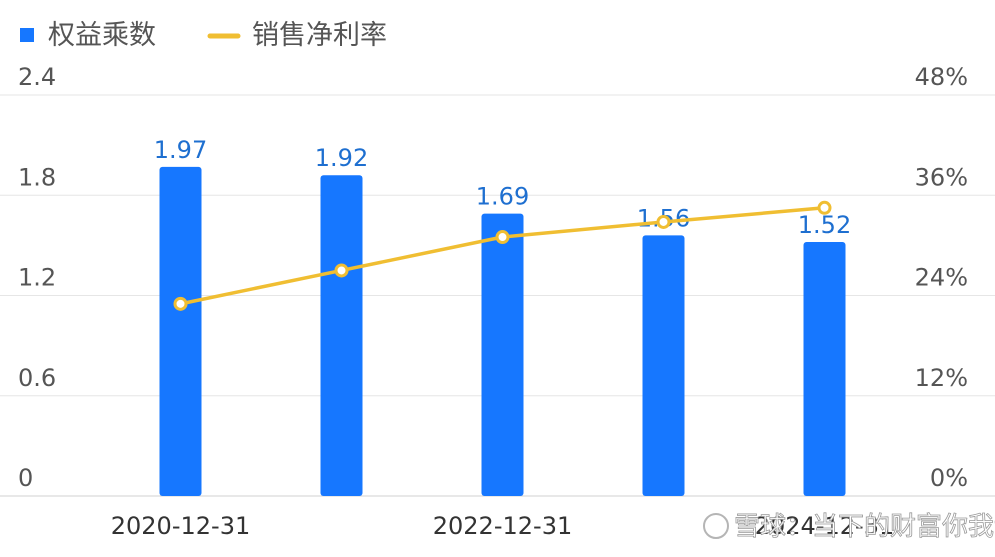  Describe the element at coordinates (941, 177) in the screenshot. I see `y-right-tick-label: 36%` at that location.